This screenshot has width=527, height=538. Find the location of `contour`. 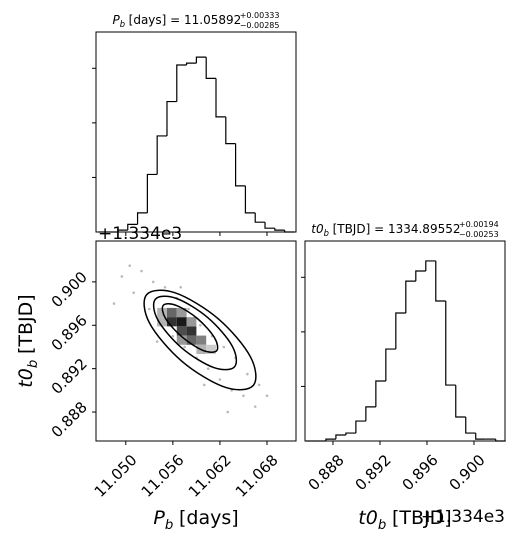

contour is located at coordinates (195, 333).